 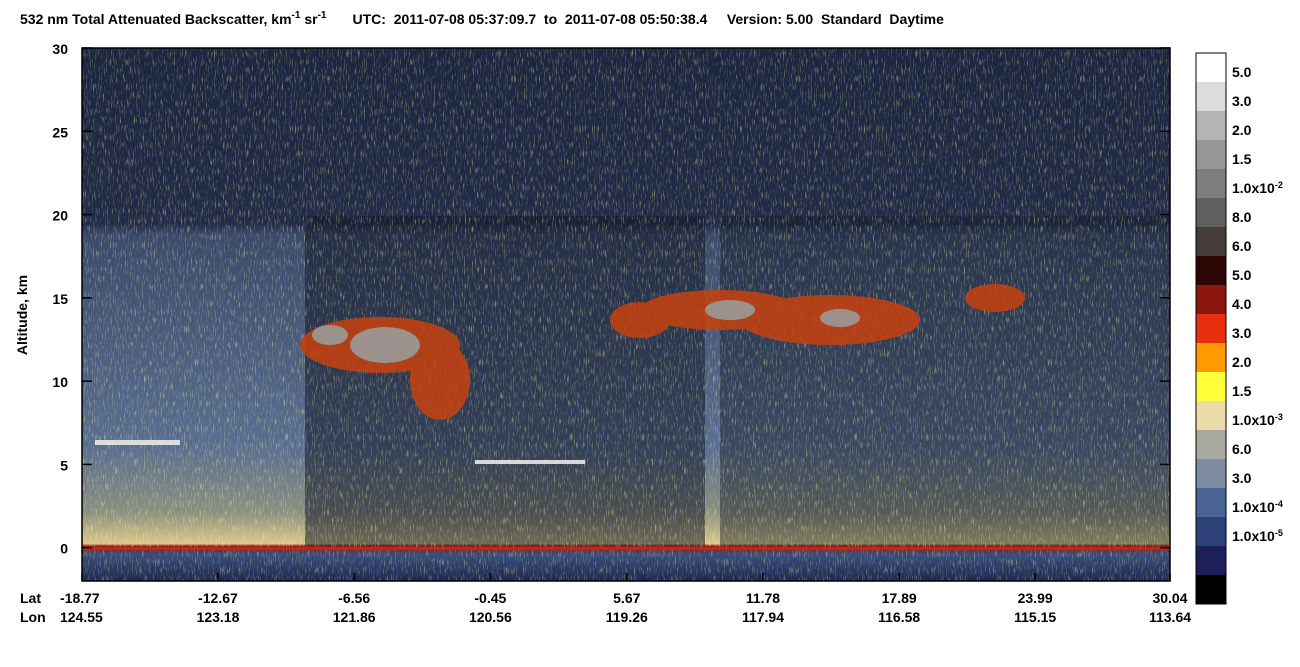 What do you see at coordinates (763, 617) in the screenshot?
I see `lon-label: 117.94` at bounding box center [763, 617].